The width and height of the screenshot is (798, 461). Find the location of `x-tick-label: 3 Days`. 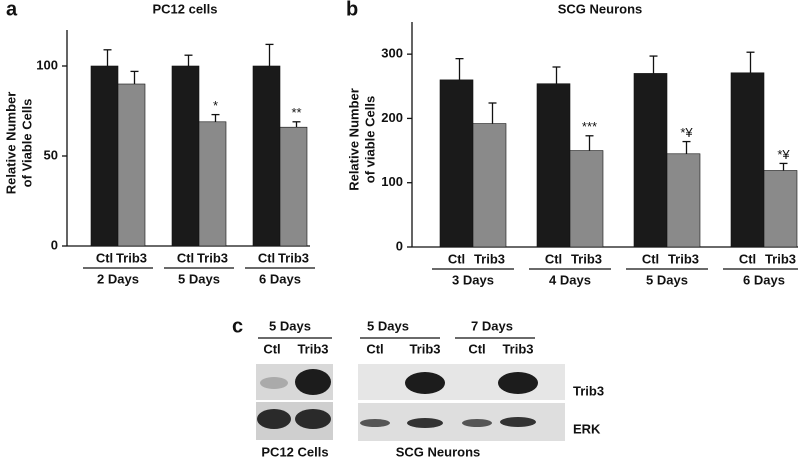

x-tick-label: 3 Days is located at coordinates (473, 279).